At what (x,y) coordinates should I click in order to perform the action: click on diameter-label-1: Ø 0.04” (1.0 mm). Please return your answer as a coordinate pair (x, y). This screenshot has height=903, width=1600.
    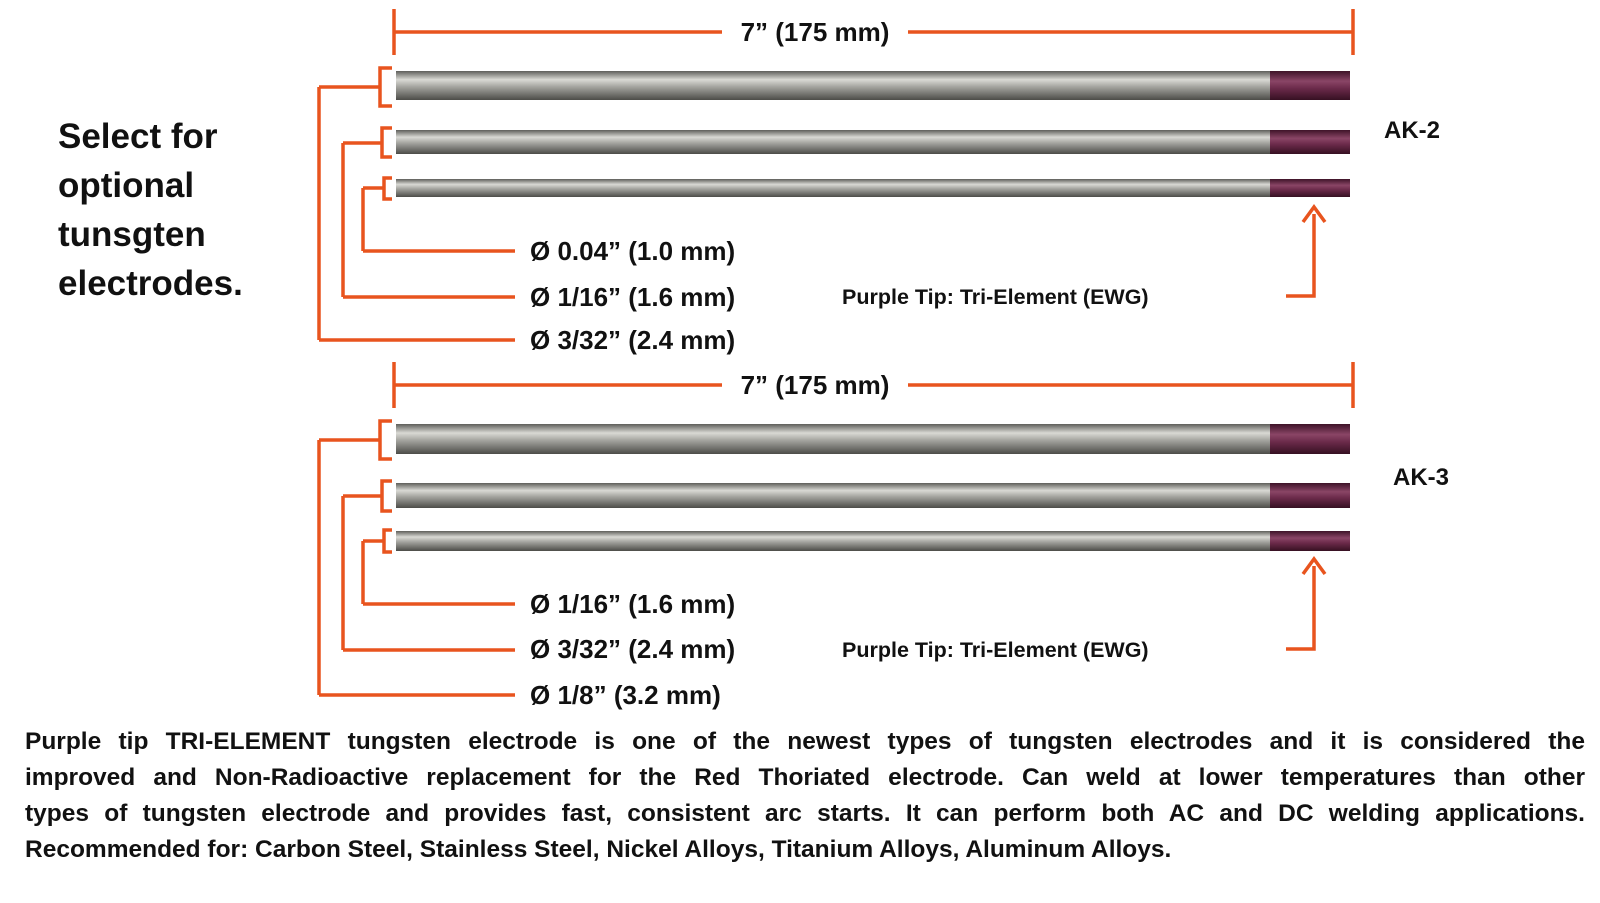
    Looking at the image, I should click on (632, 251).